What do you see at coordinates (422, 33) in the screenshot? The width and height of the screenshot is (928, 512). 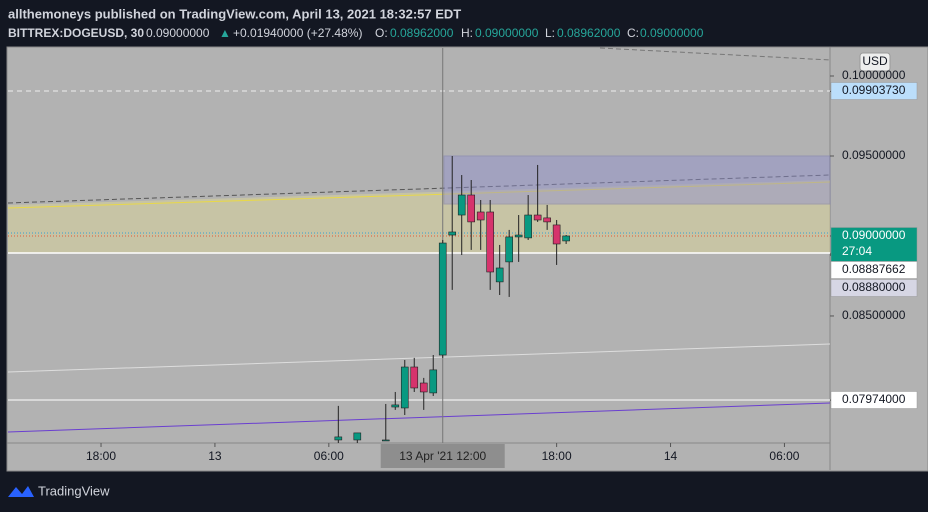 I see `o: 0.08962000` at bounding box center [422, 33].